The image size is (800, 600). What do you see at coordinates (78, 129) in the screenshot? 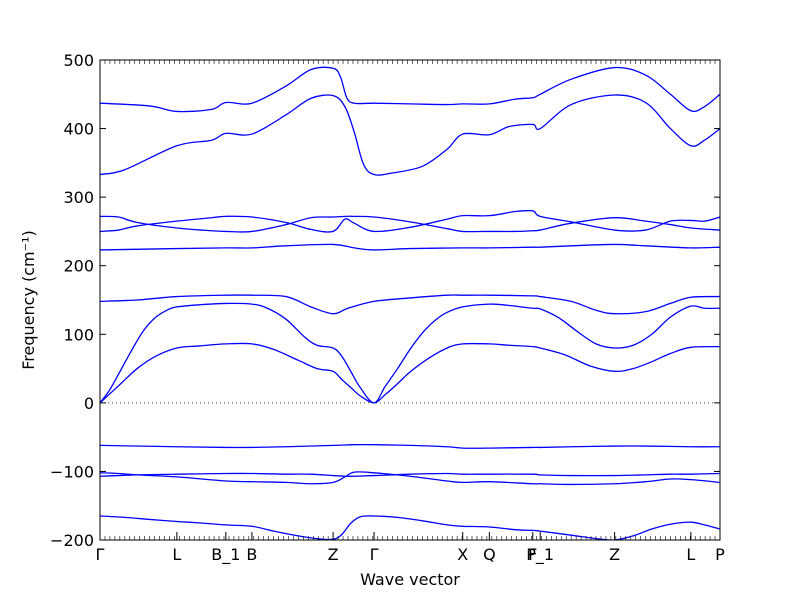
I see `y-tick-label: 400` at bounding box center [78, 129].